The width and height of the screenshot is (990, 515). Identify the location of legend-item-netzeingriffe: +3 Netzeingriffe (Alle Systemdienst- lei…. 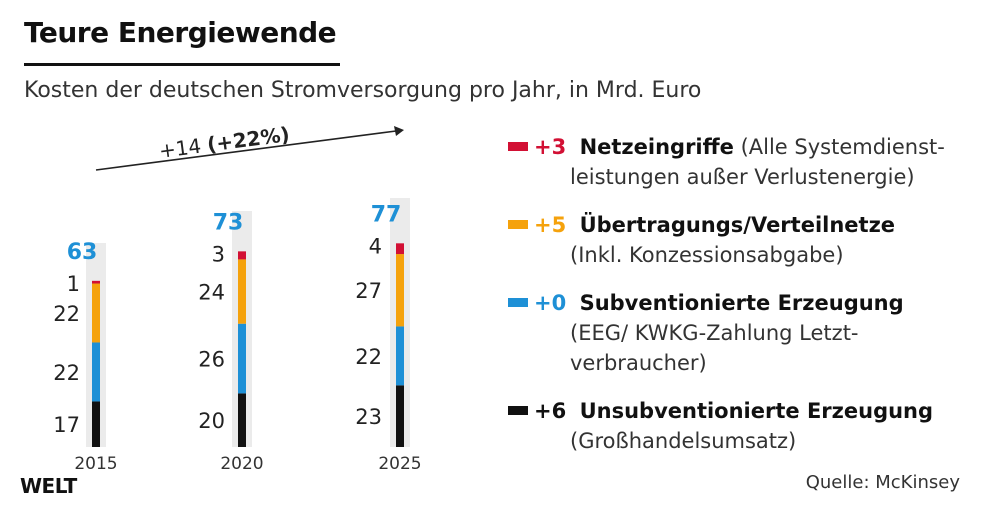
(743, 162).